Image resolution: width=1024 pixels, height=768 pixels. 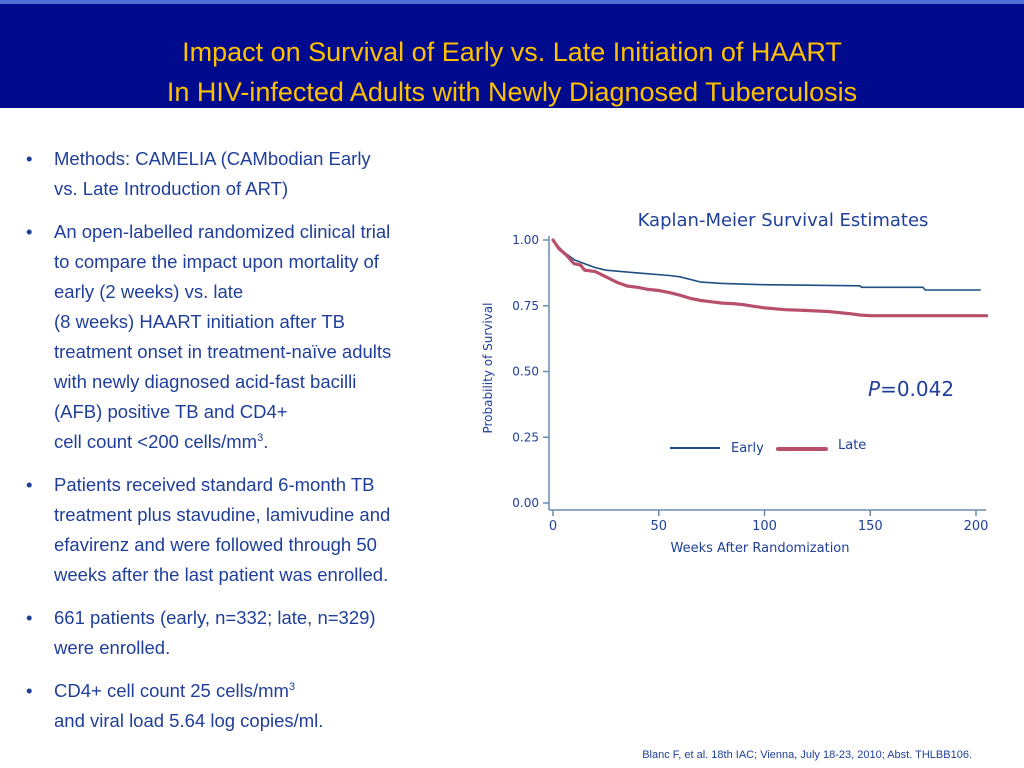 I want to click on legend-label-late: Late, so click(x=852, y=445).